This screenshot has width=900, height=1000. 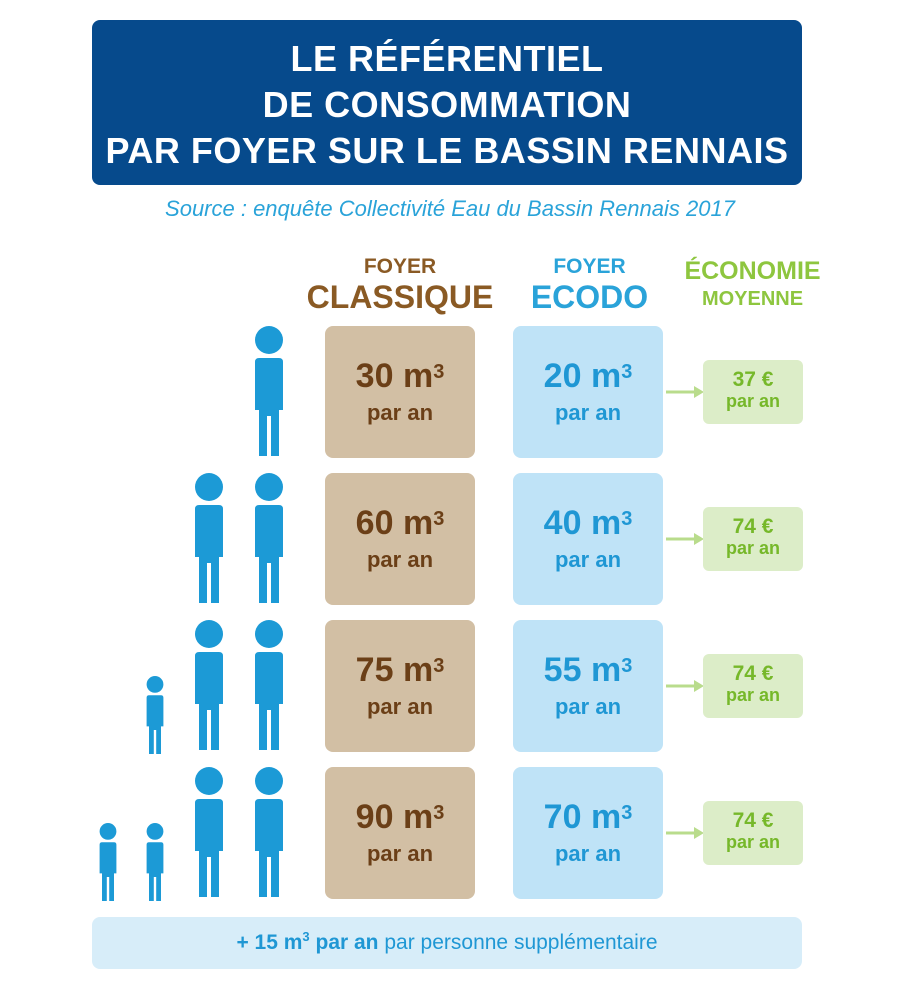 What do you see at coordinates (374, 817) in the screenshot?
I see `classique-value: 90` at bounding box center [374, 817].